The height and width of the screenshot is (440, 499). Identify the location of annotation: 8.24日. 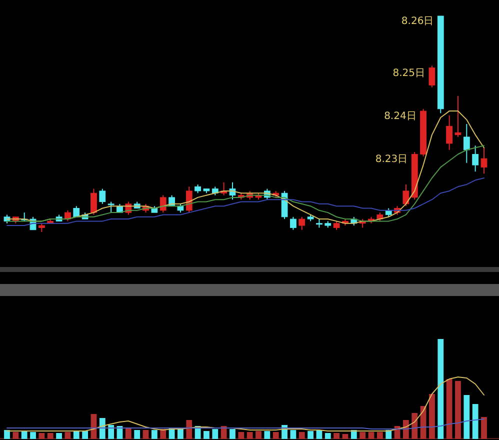
(400, 116).